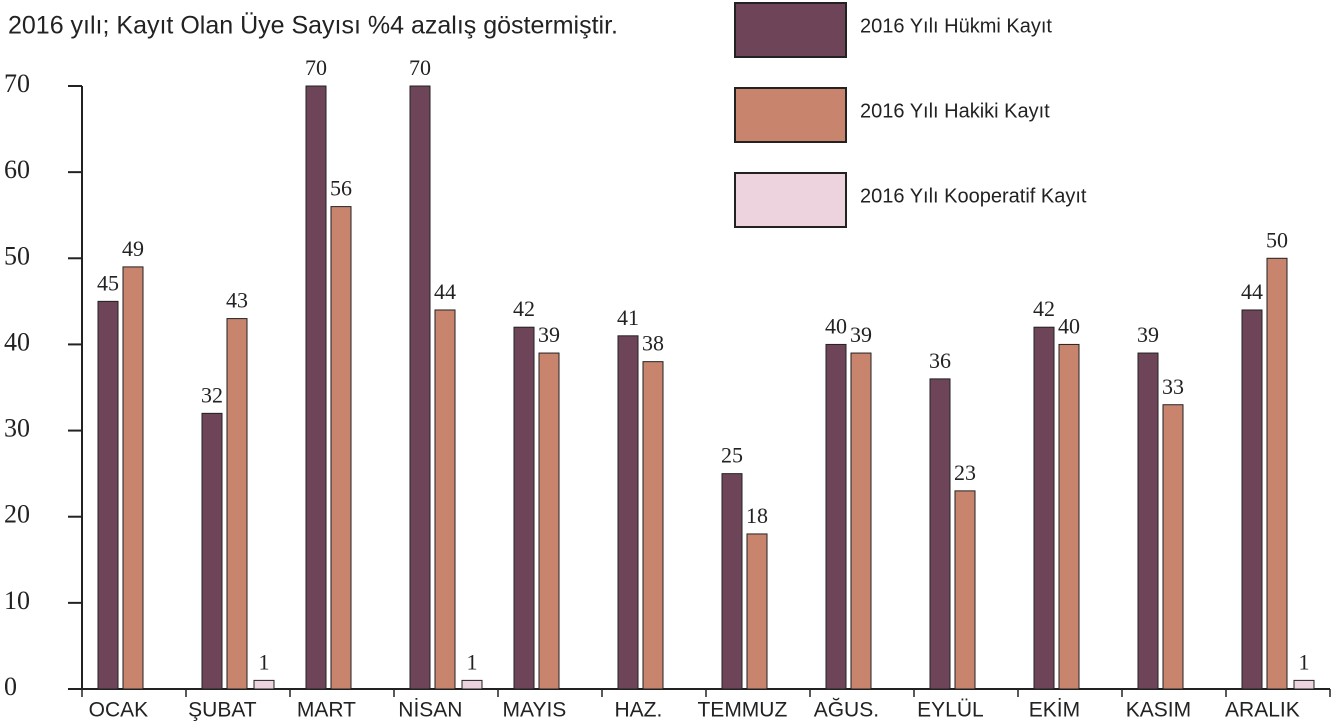 This screenshot has width=1339, height=728. I want to click on y-tick-label: 70, so click(17, 83).